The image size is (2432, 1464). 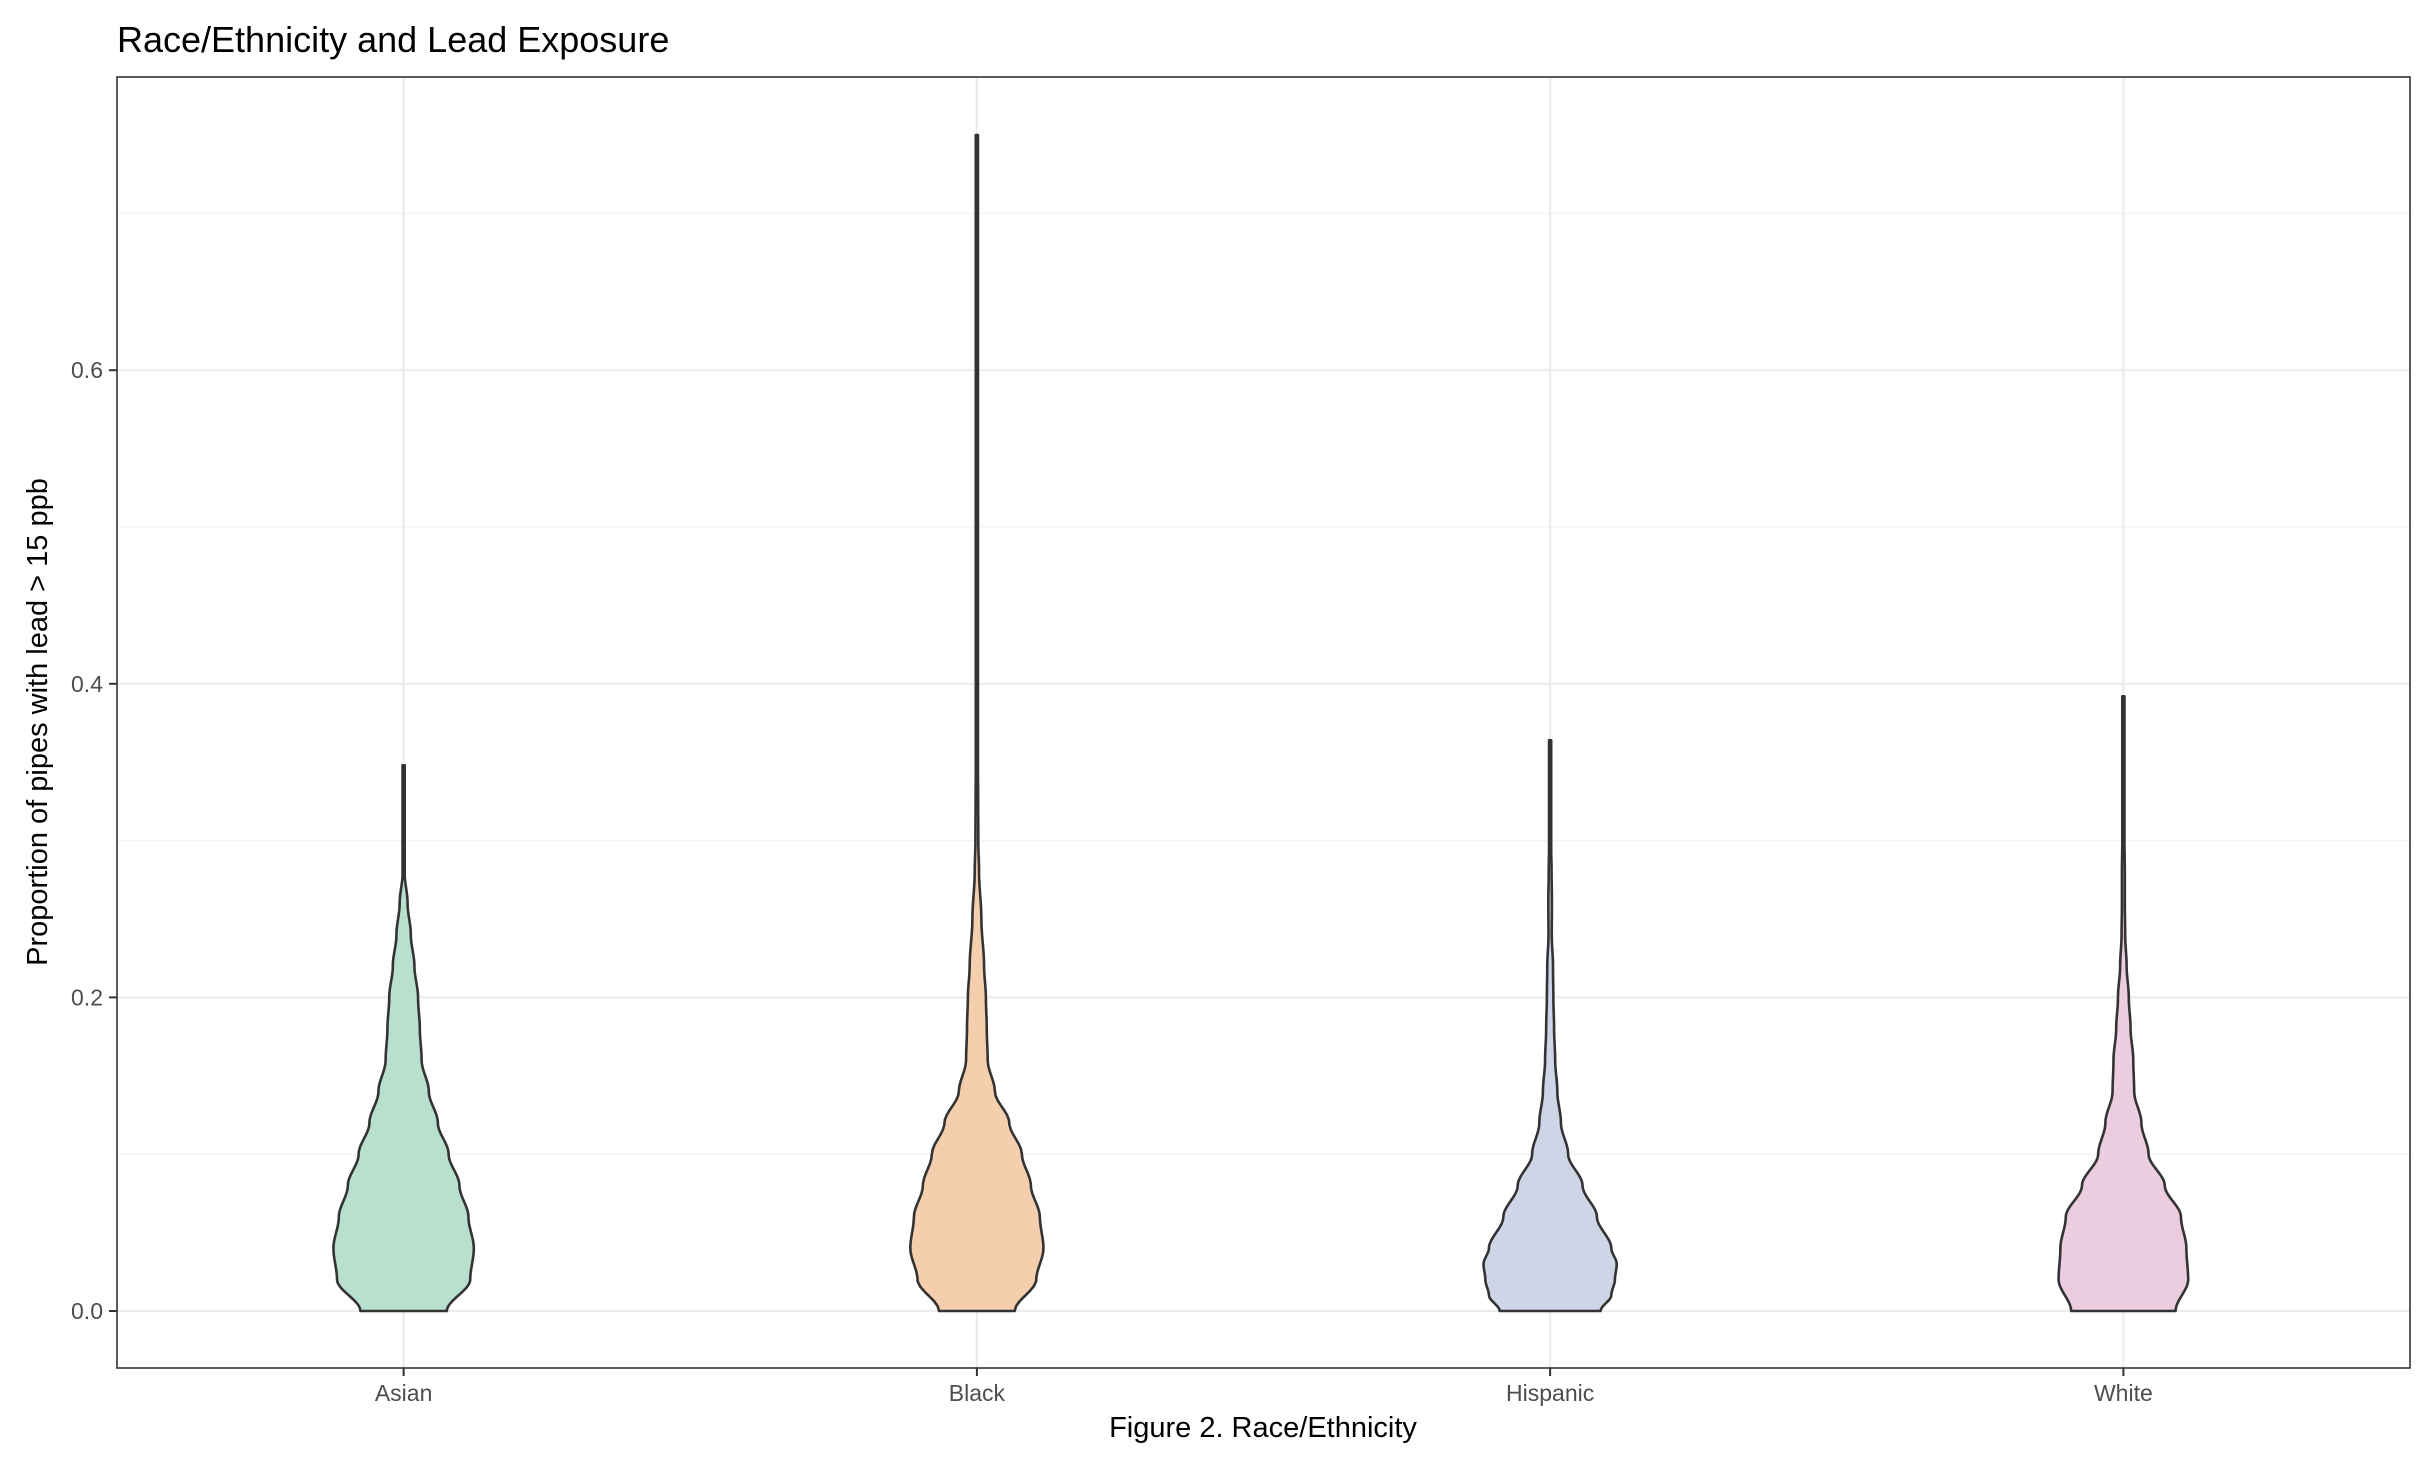 What do you see at coordinates (1550, 1393) in the screenshot?
I see `x-tick-label-hispanic: Hispanic` at bounding box center [1550, 1393].